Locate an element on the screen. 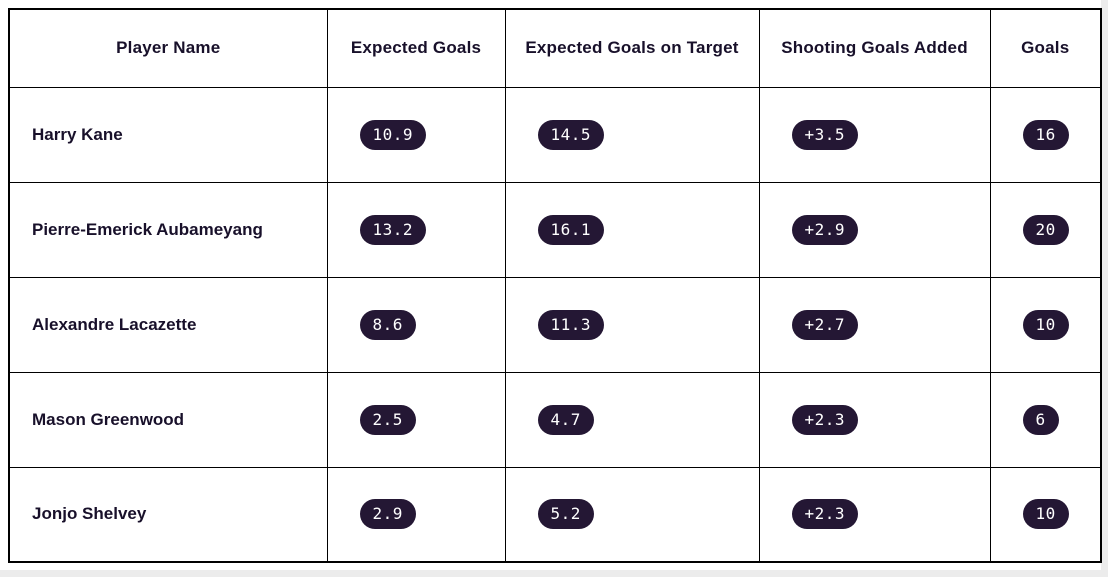 The height and width of the screenshot is (577, 1108). player-name-cell: Pierre-Emerick Aubameyang is located at coordinates (168, 229).